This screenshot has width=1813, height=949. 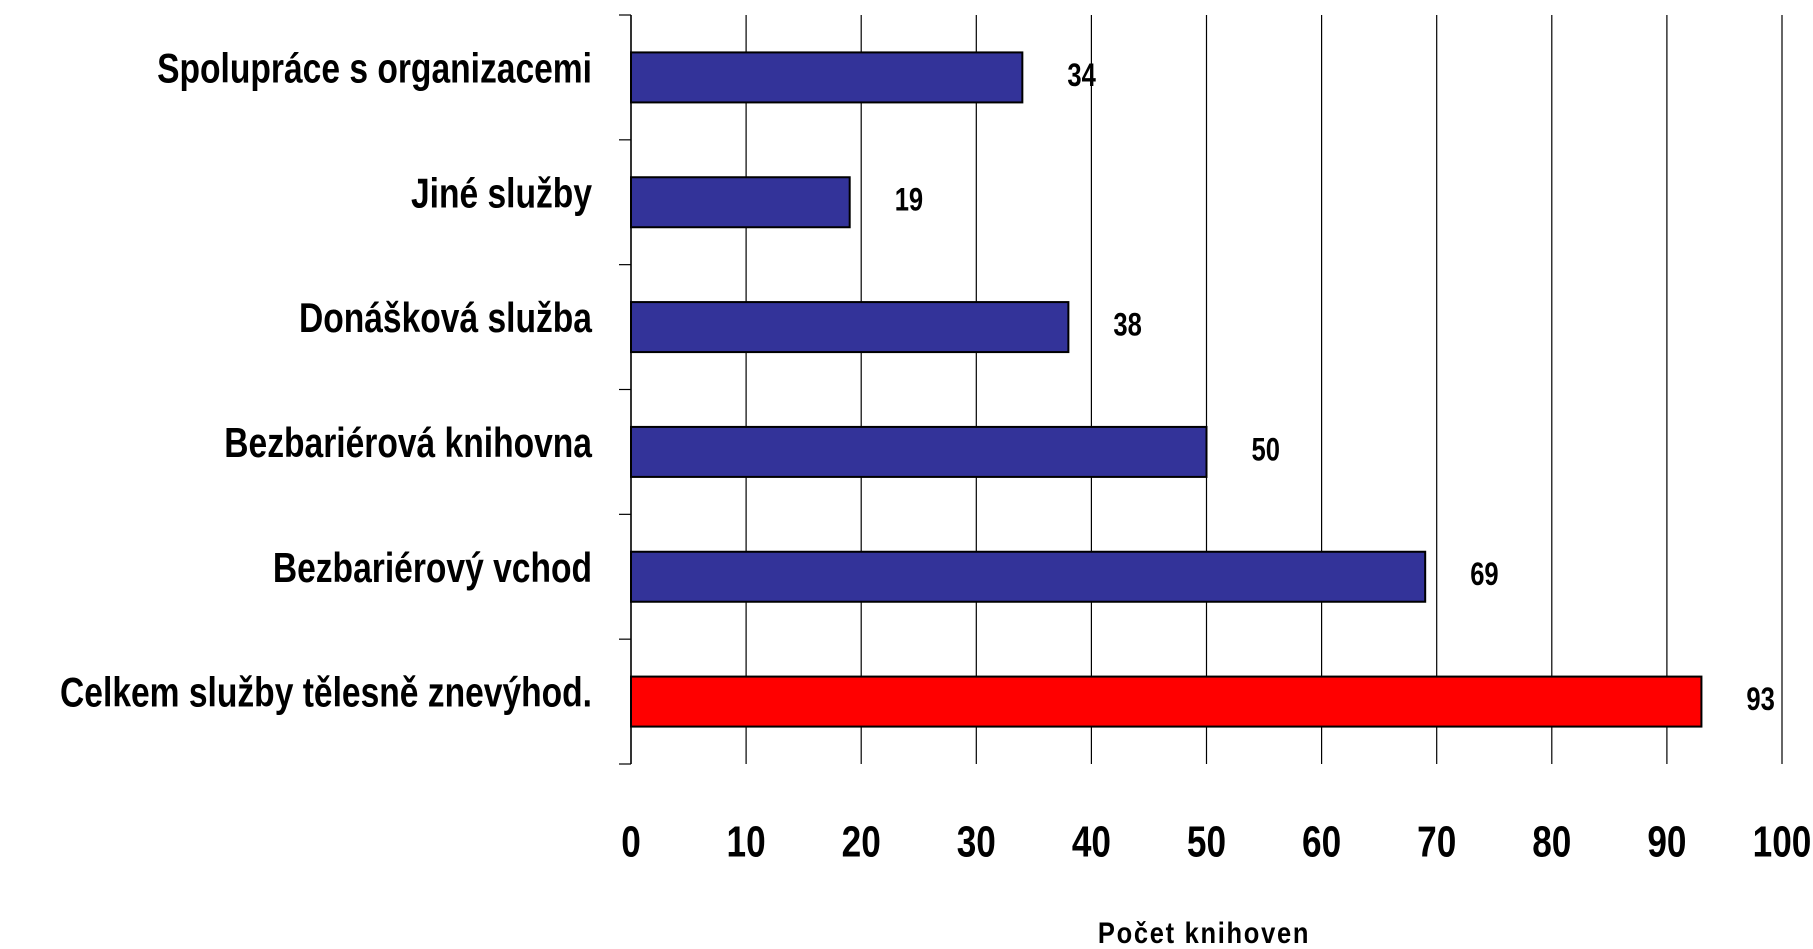 What do you see at coordinates (1091, 842) in the screenshot?
I see `x-tick-label: 40` at bounding box center [1091, 842].